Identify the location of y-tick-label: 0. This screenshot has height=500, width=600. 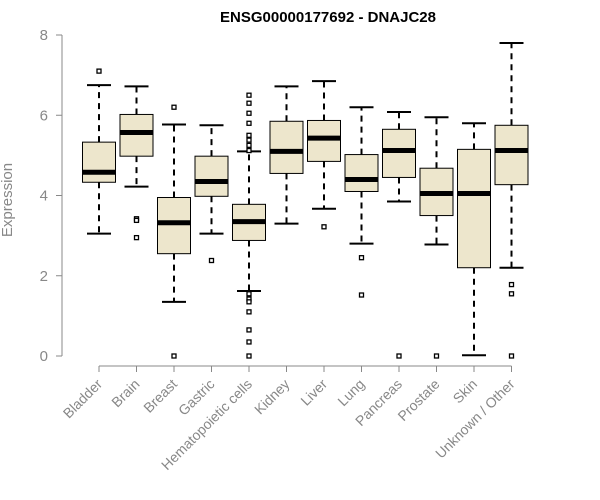
(44, 356).